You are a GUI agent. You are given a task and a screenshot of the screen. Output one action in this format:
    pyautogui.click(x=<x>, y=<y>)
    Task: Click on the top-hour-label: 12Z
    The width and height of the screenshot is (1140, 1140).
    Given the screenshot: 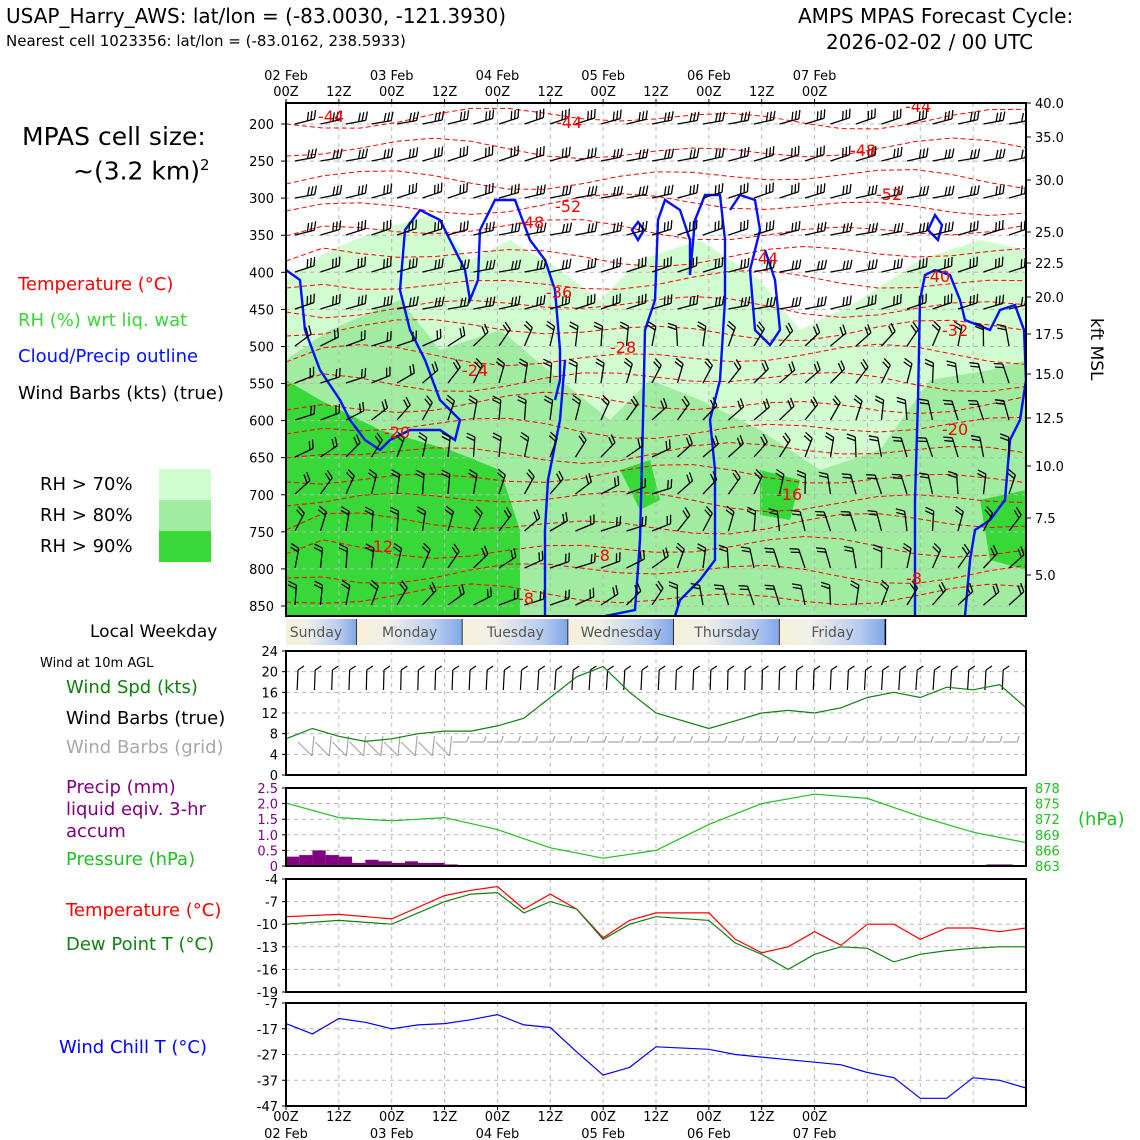 What is the action you would take?
    pyautogui.click(x=762, y=92)
    